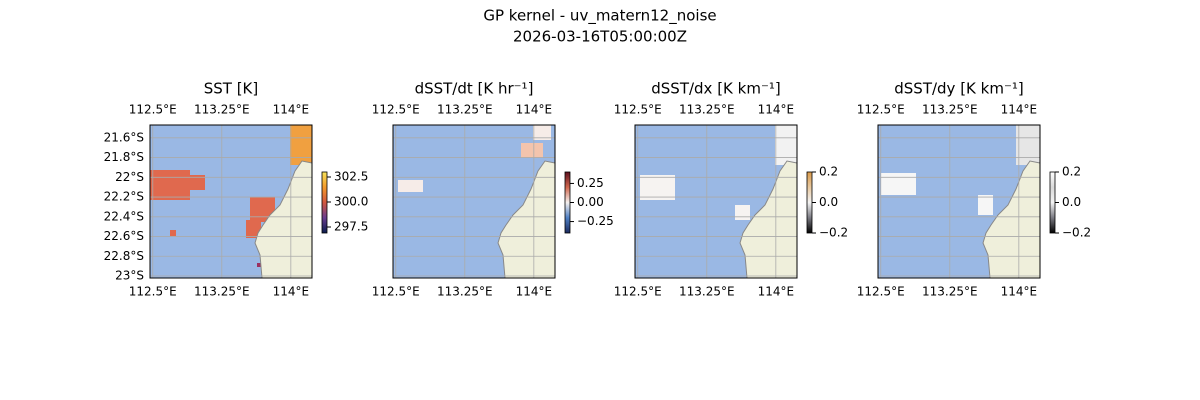 The image size is (1200, 400). Describe the element at coordinates (600, 37) in the screenshot. I see `figure-subtitle: 2026-03-16T05:00:00Z` at that location.